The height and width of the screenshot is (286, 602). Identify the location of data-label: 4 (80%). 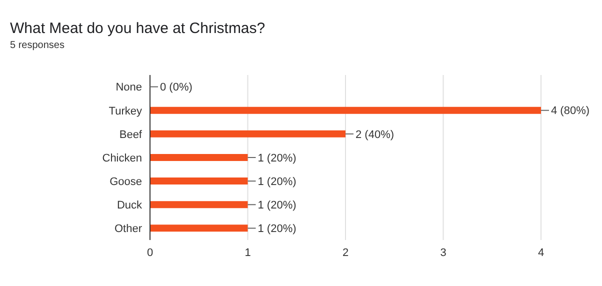
(570, 111).